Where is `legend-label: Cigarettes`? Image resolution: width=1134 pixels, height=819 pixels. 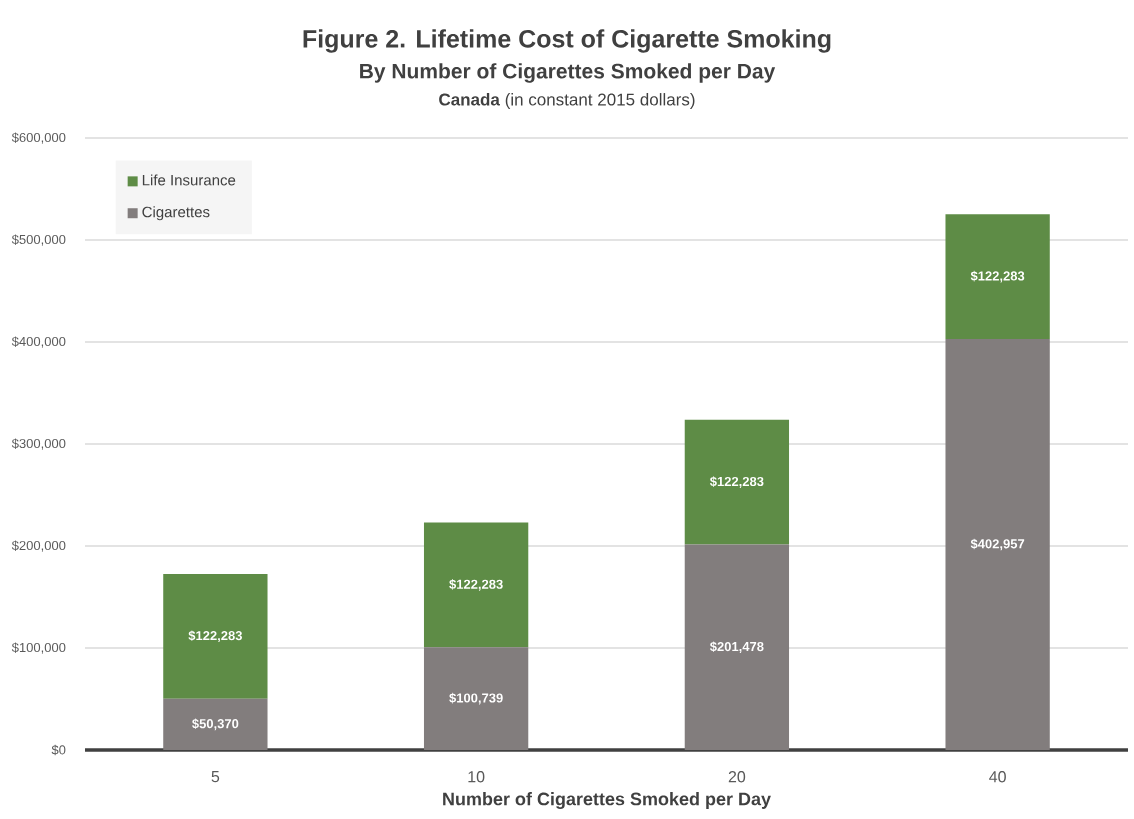 legend-label: Cigarettes is located at coordinates (176, 213).